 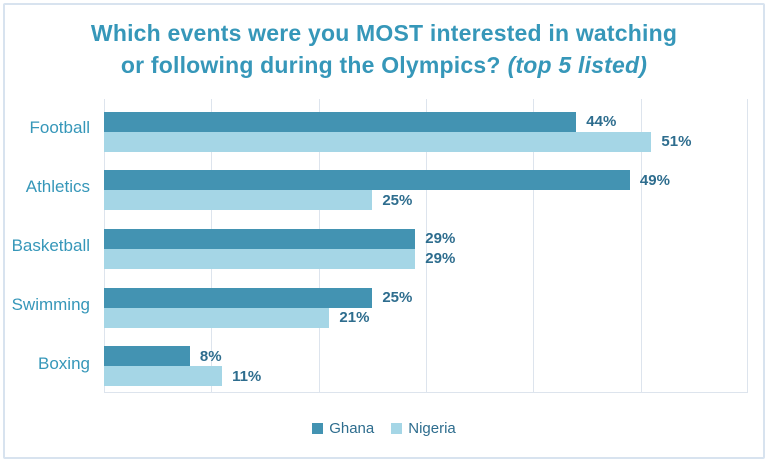 I want to click on bar-line: 51%, so click(x=426, y=141).